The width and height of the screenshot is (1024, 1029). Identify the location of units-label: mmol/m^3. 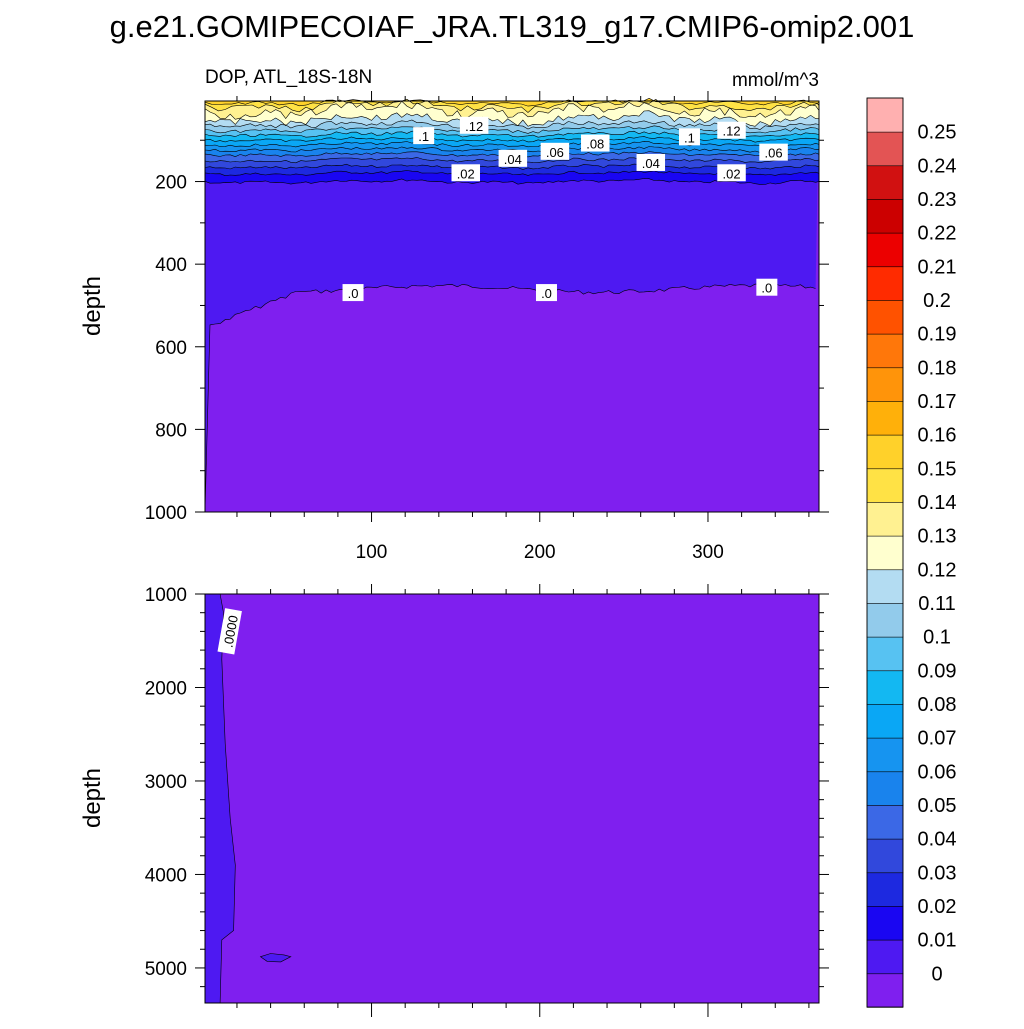
(775, 80).